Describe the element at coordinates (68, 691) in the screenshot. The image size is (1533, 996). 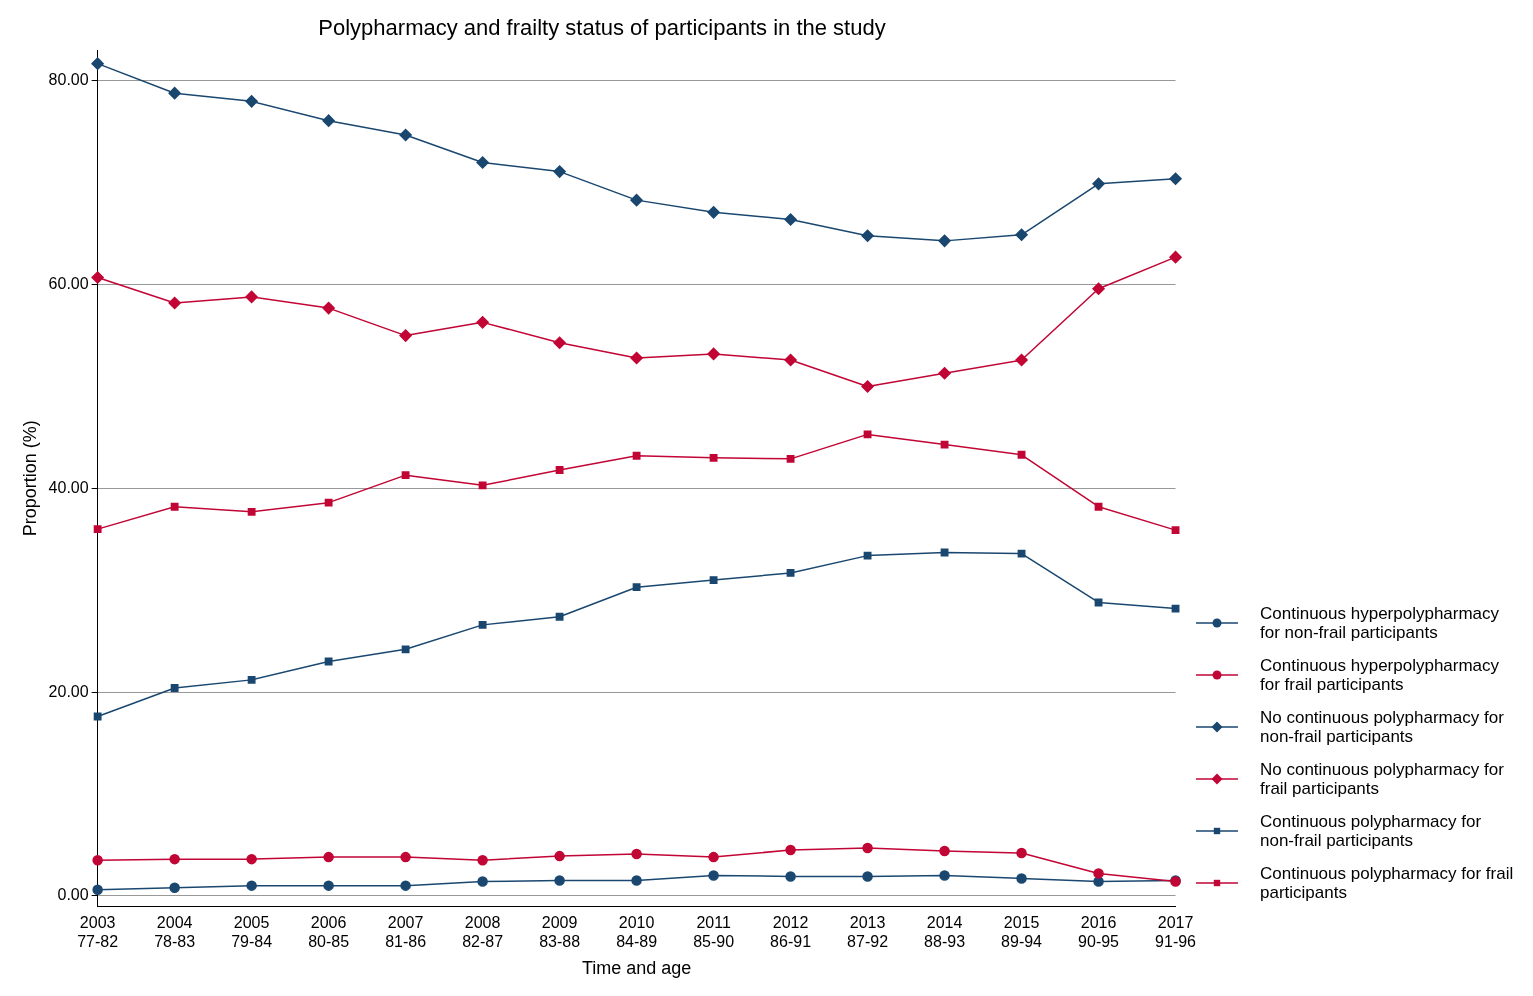
I see `y-tick-label: 20.00` at that location.